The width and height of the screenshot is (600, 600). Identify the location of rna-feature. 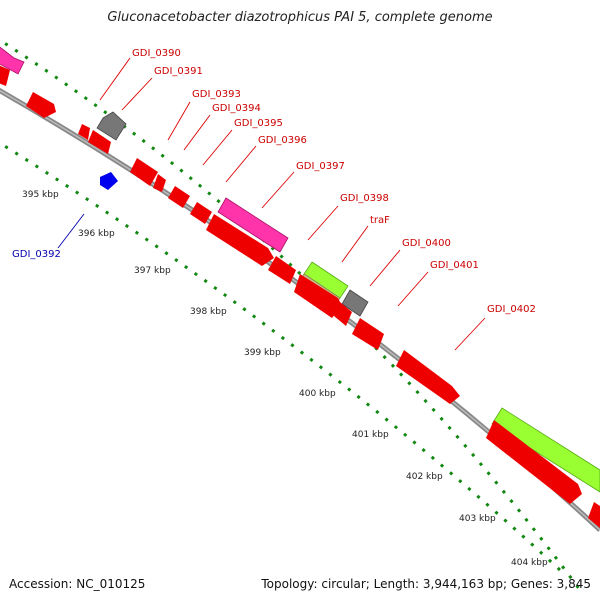
(109, 181).